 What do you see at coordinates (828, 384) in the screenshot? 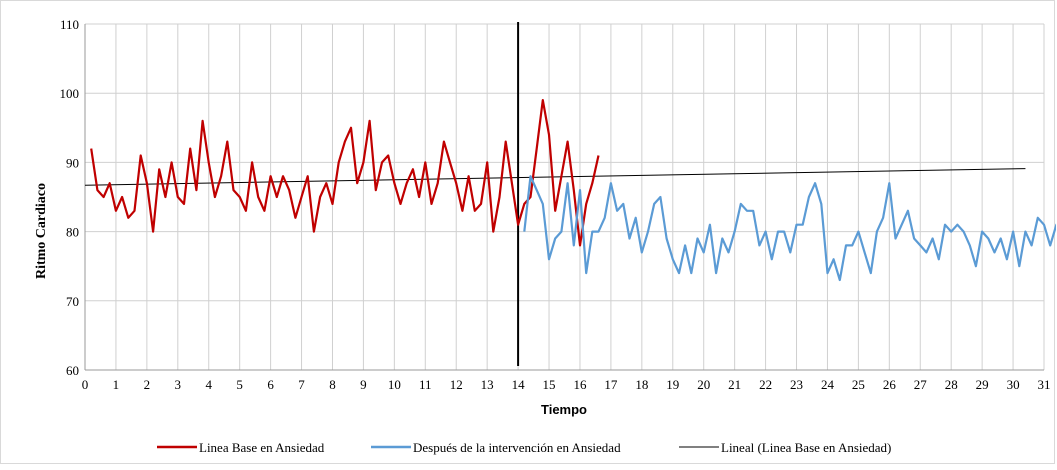
I see `x-tick-label: 24` at bounding box center [828, 384].